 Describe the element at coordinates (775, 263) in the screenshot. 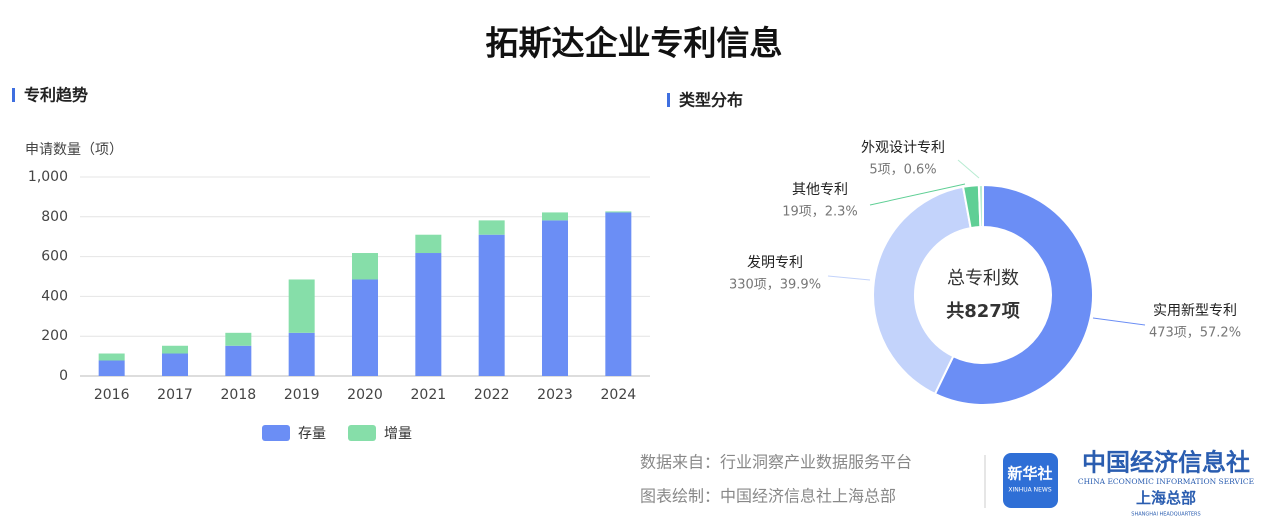

I see `slice-label: 发明专利` at that location.